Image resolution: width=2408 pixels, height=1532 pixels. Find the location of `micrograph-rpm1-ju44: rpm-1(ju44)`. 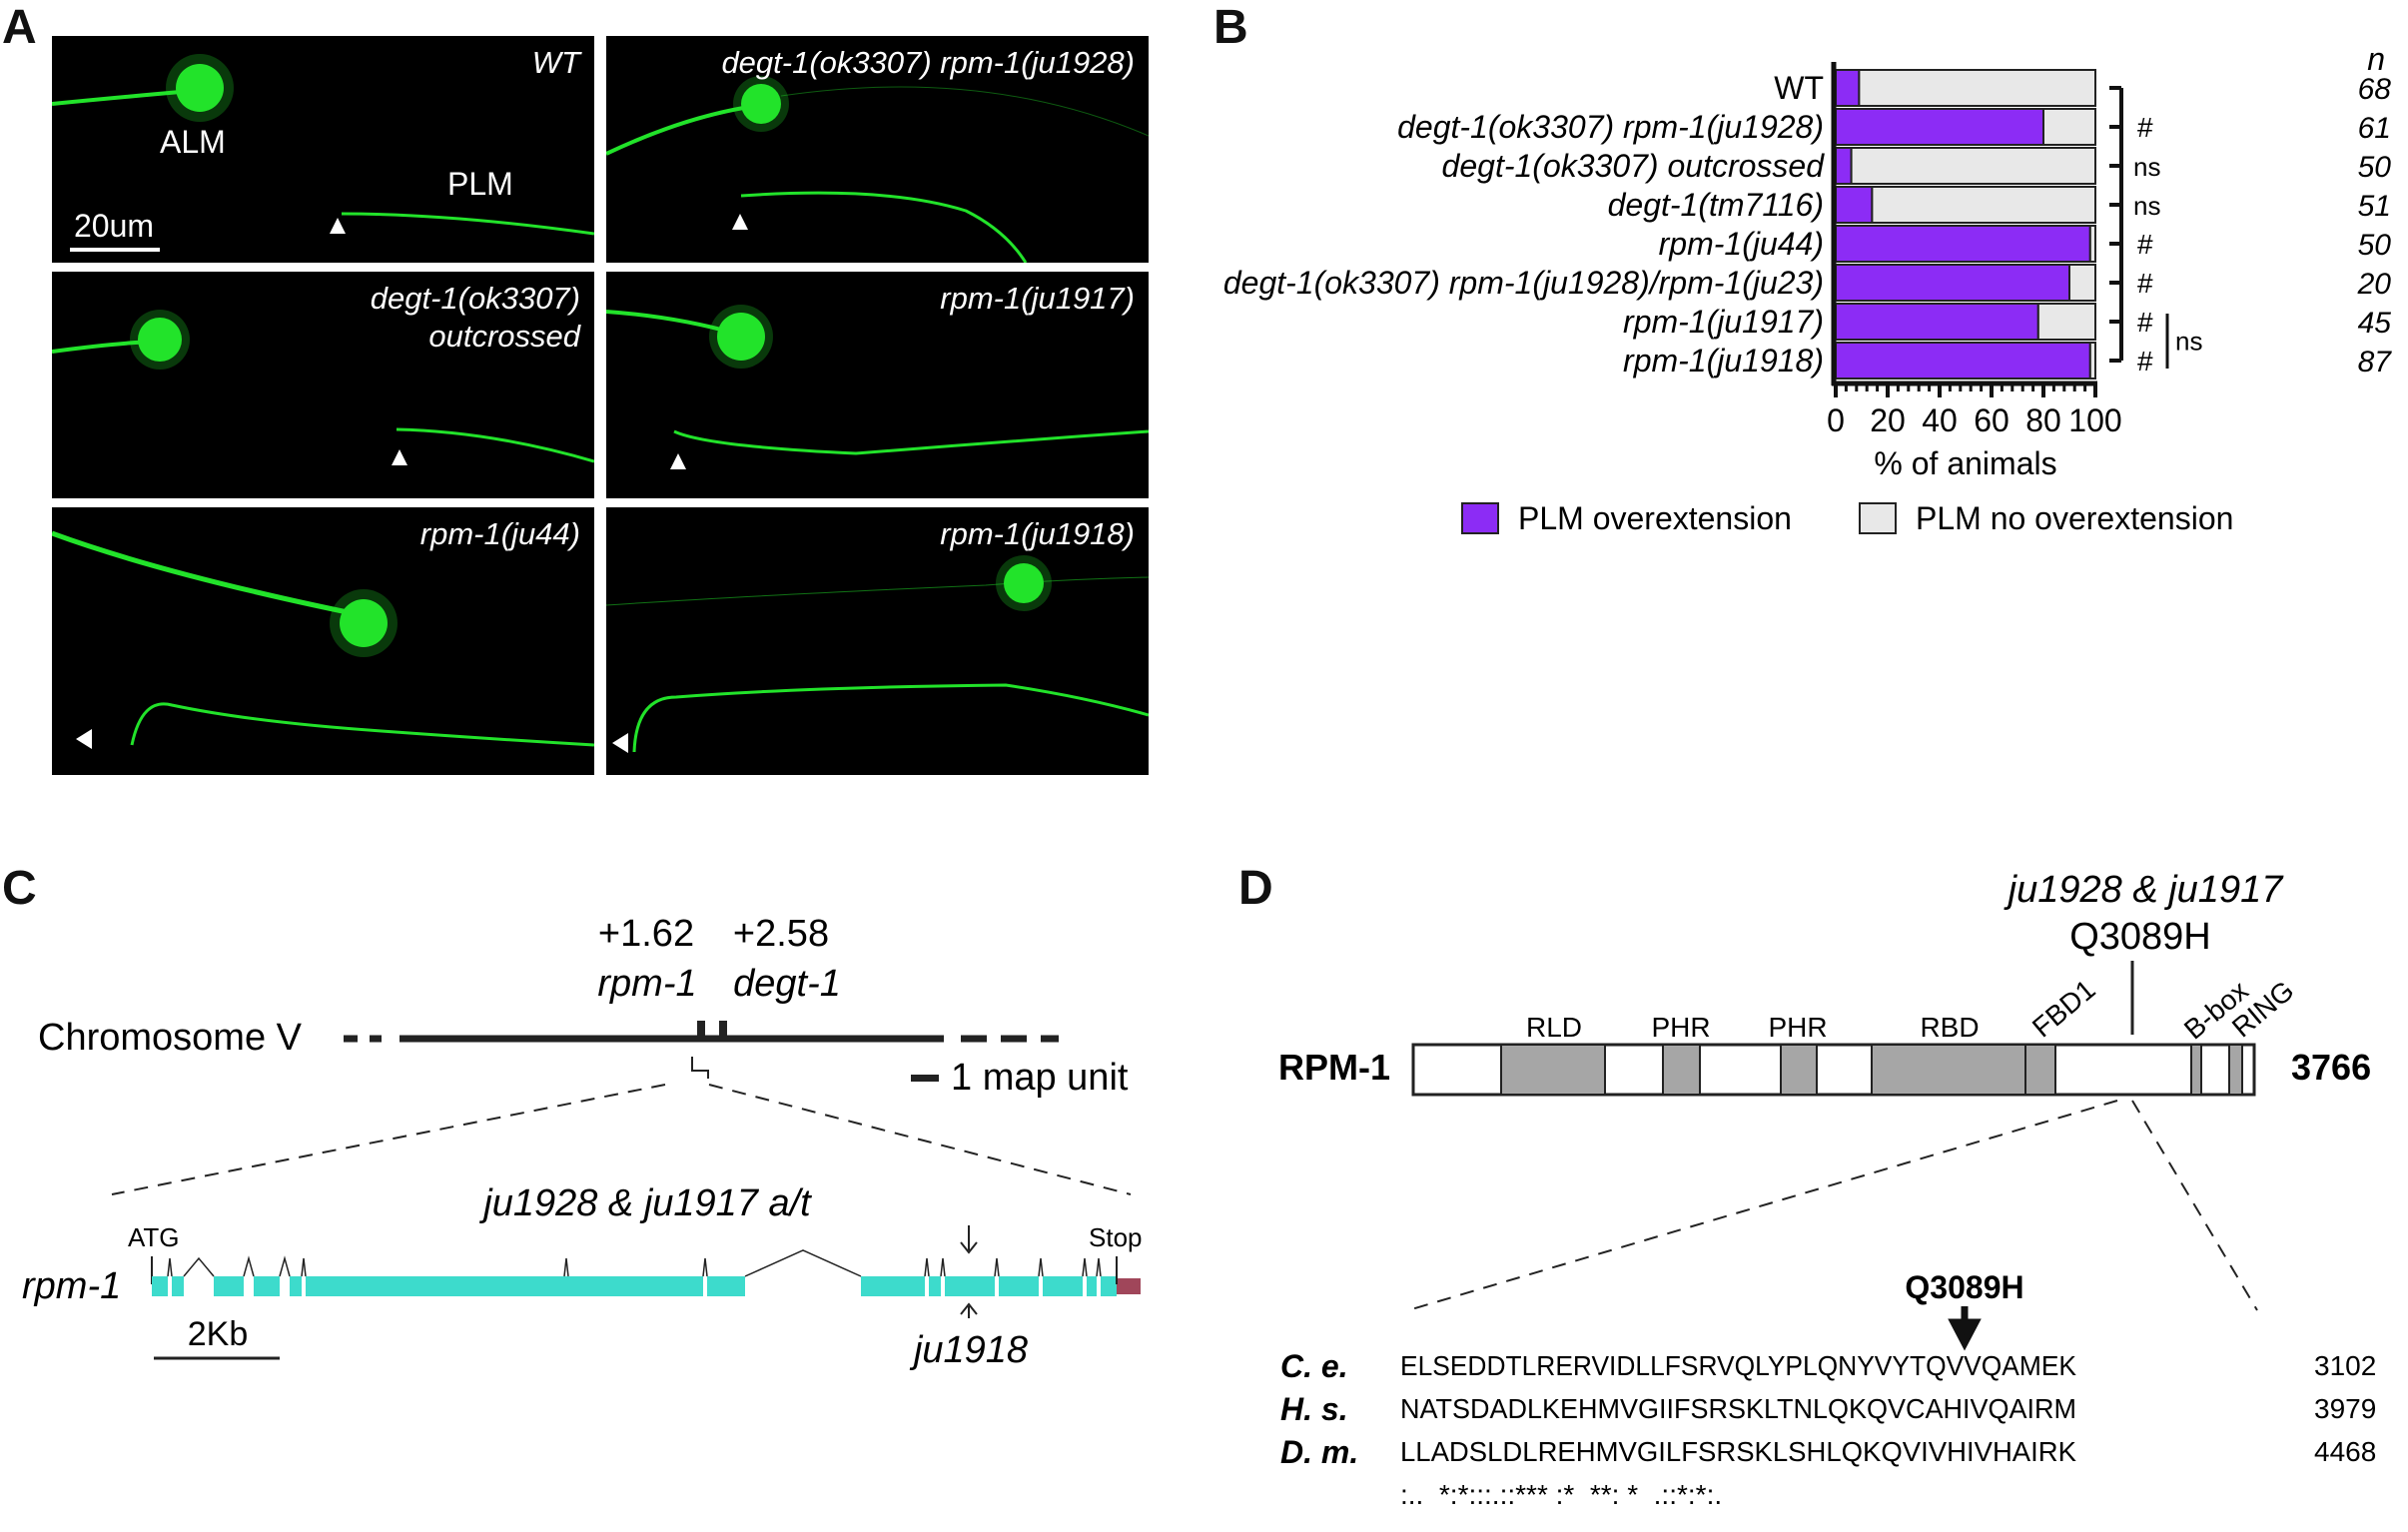

micrograph-rpm1-ju44: rpm-1(ju44) is located at coordinates (323, 641).